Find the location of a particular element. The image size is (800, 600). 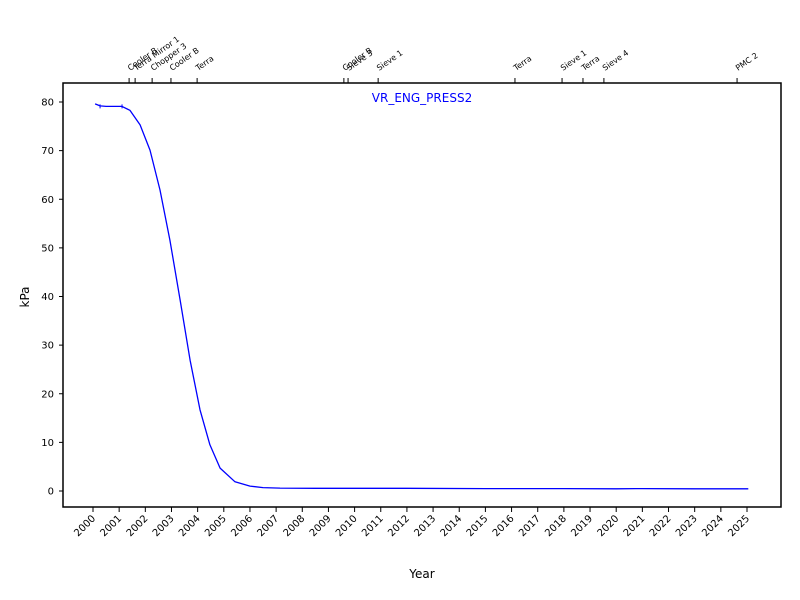

y-tick-label: 30 is located at coordinates (47, 346).